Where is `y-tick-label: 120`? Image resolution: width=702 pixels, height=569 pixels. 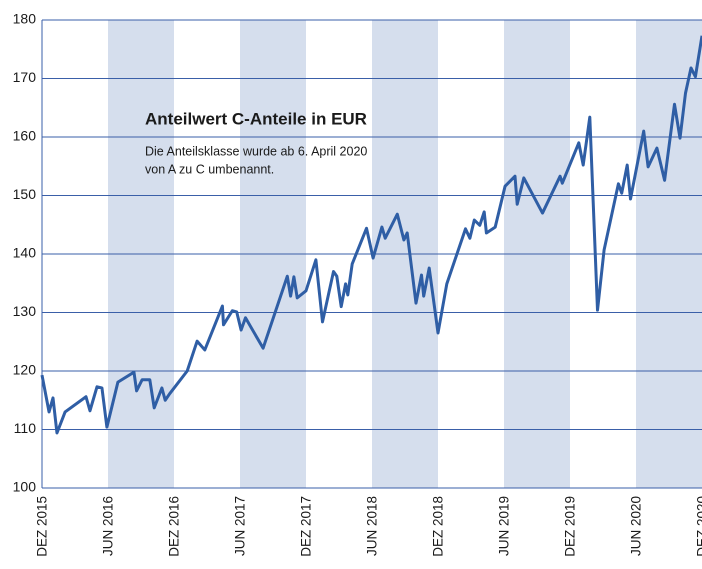 y-tick-label: 120 is located at coordinates (25, 370).